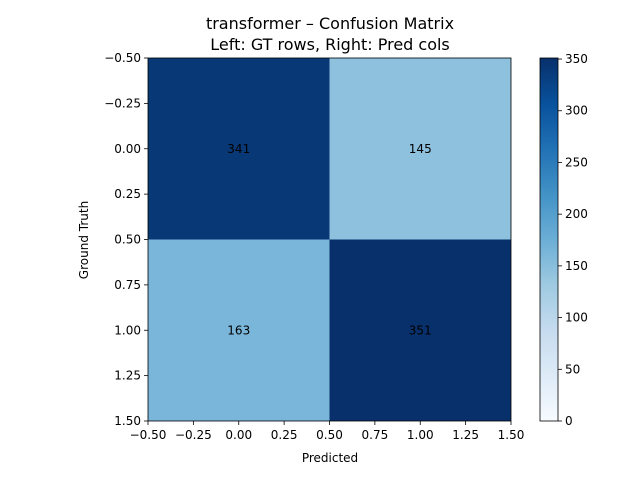 This screenshot has width=640, height=484. I want to click on y-tick-label: 0.75, so click(127, 285).